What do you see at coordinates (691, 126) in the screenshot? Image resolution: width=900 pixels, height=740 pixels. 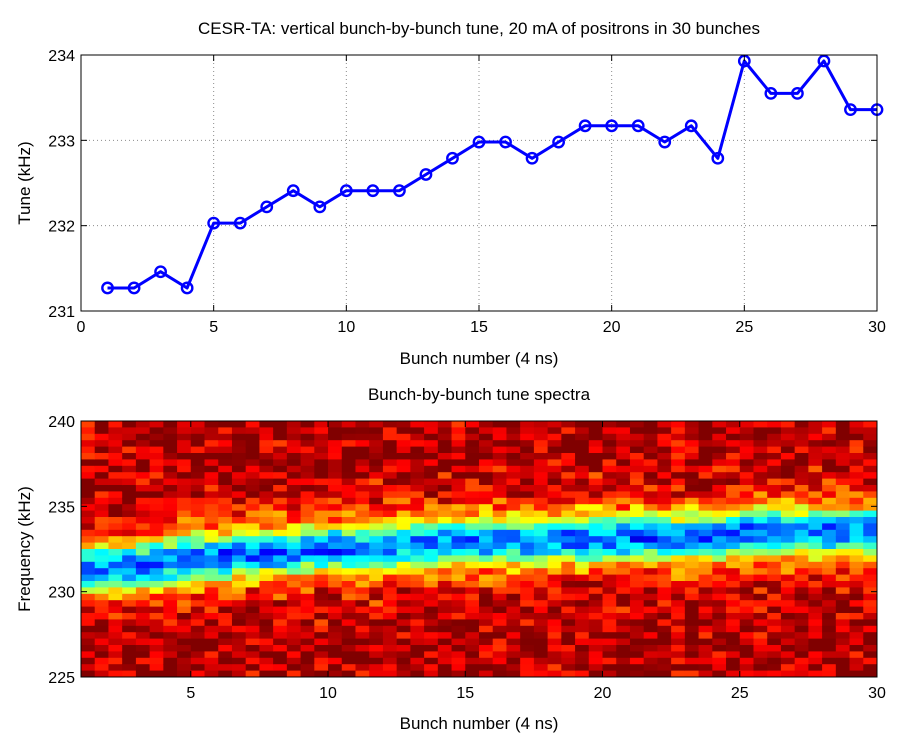 I see `tune-point` at bounding box center [691, 126].